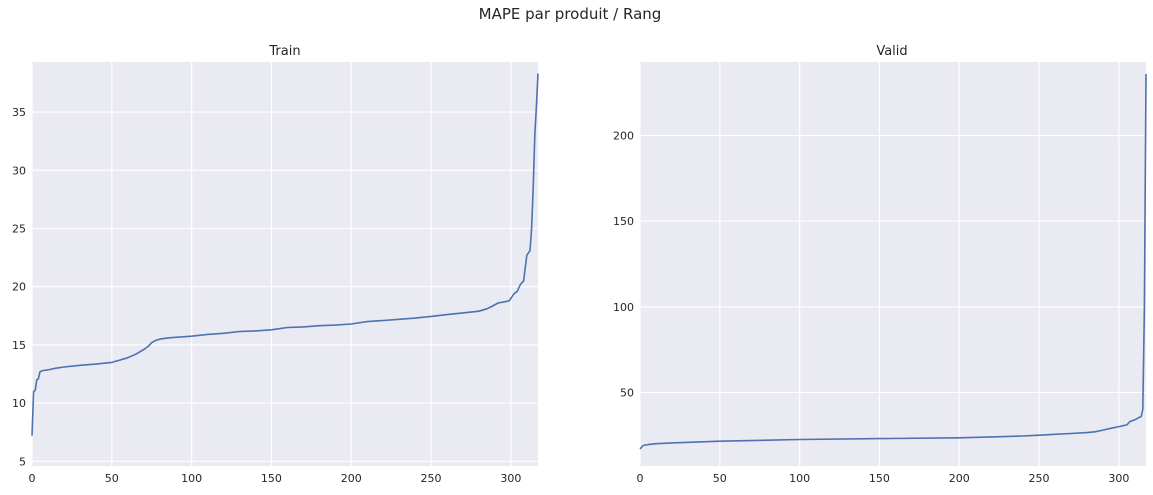 This screenshot has height=495, width=1153. What do you see at coordinates (32, 478) in the screenshot?
I see `train-x-tick-label: 0` at bounding box center [32, 478].